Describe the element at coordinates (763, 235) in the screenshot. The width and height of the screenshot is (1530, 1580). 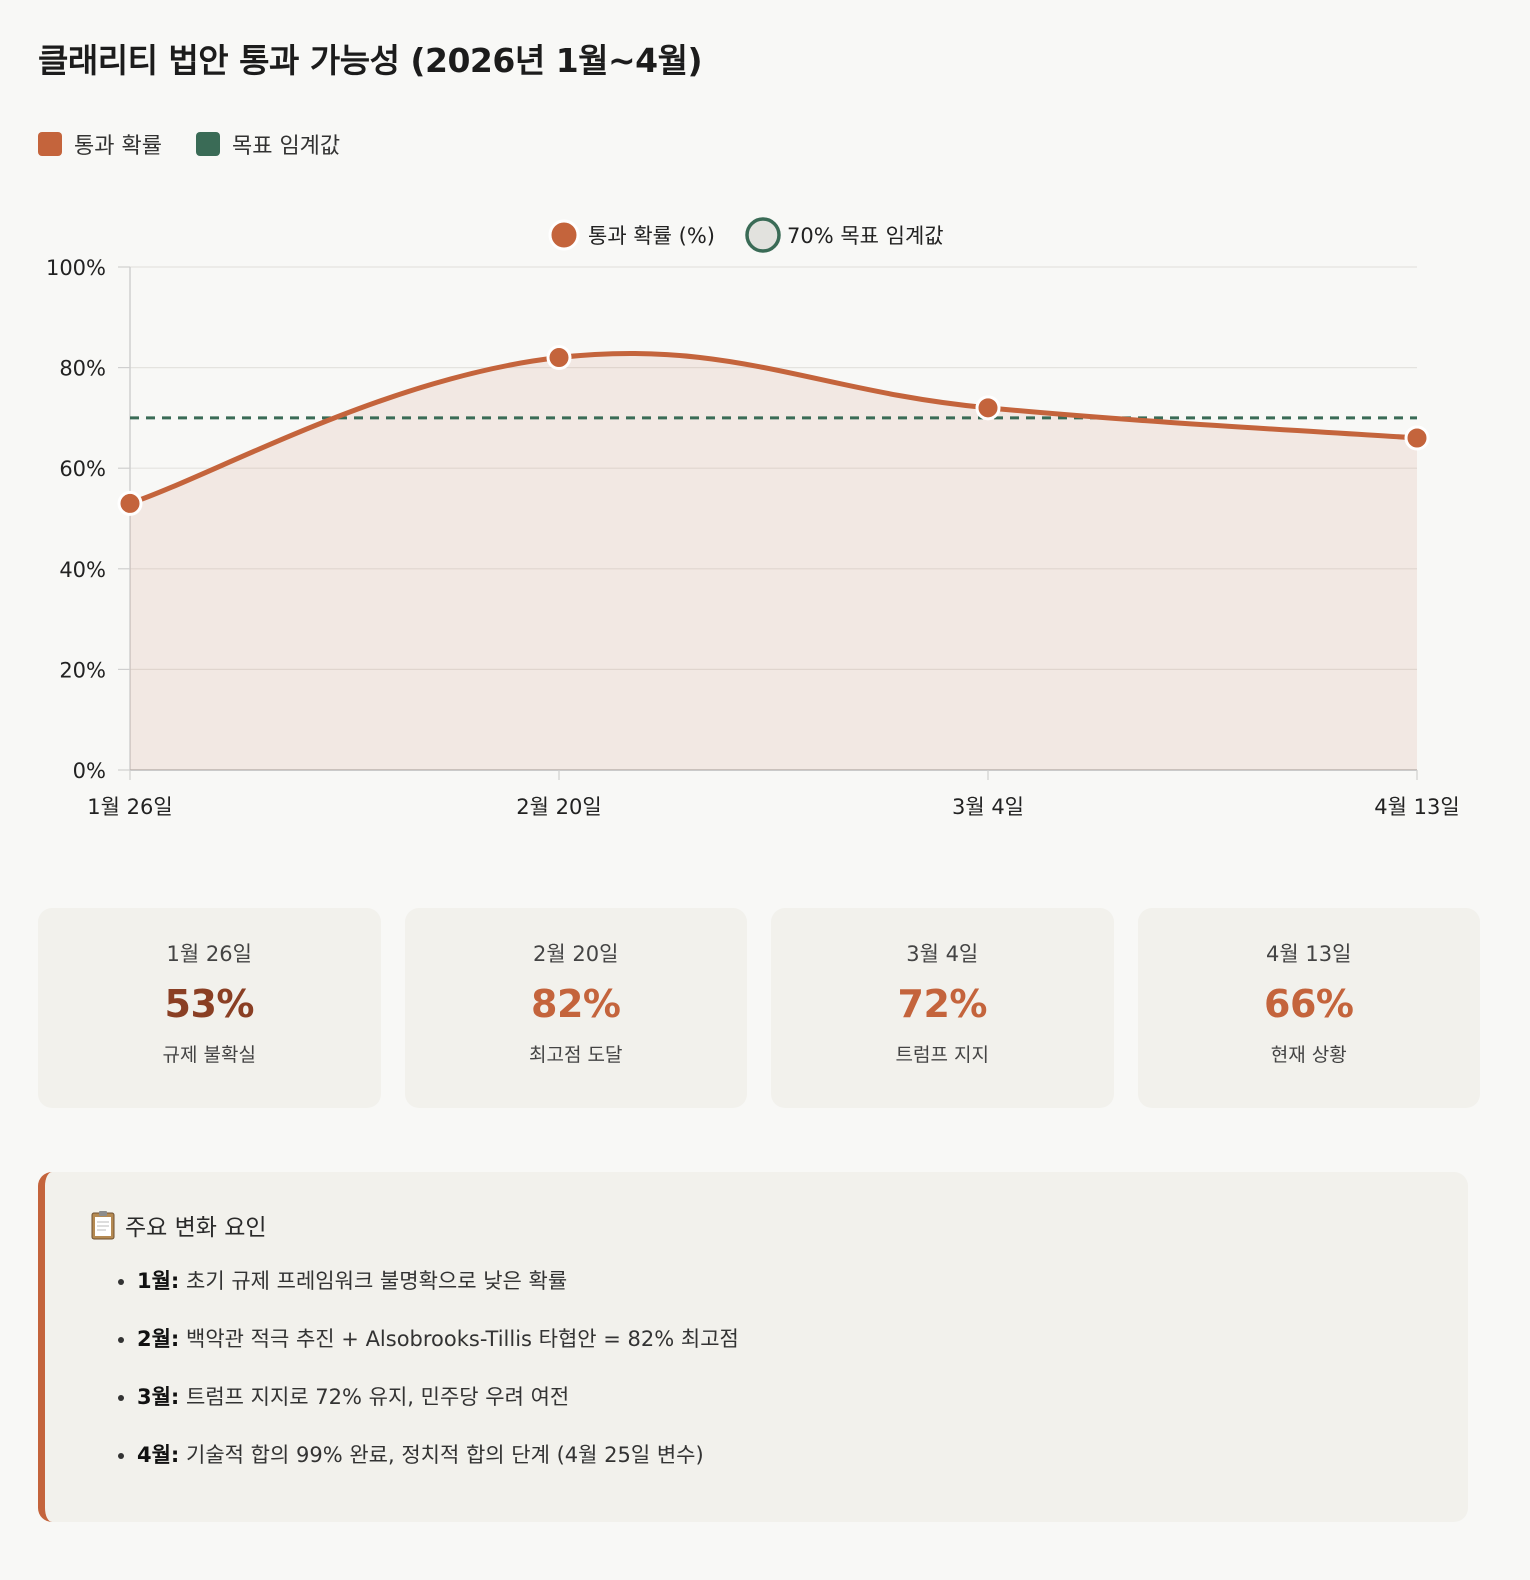
I see `legend-marker-threshold` at that location.